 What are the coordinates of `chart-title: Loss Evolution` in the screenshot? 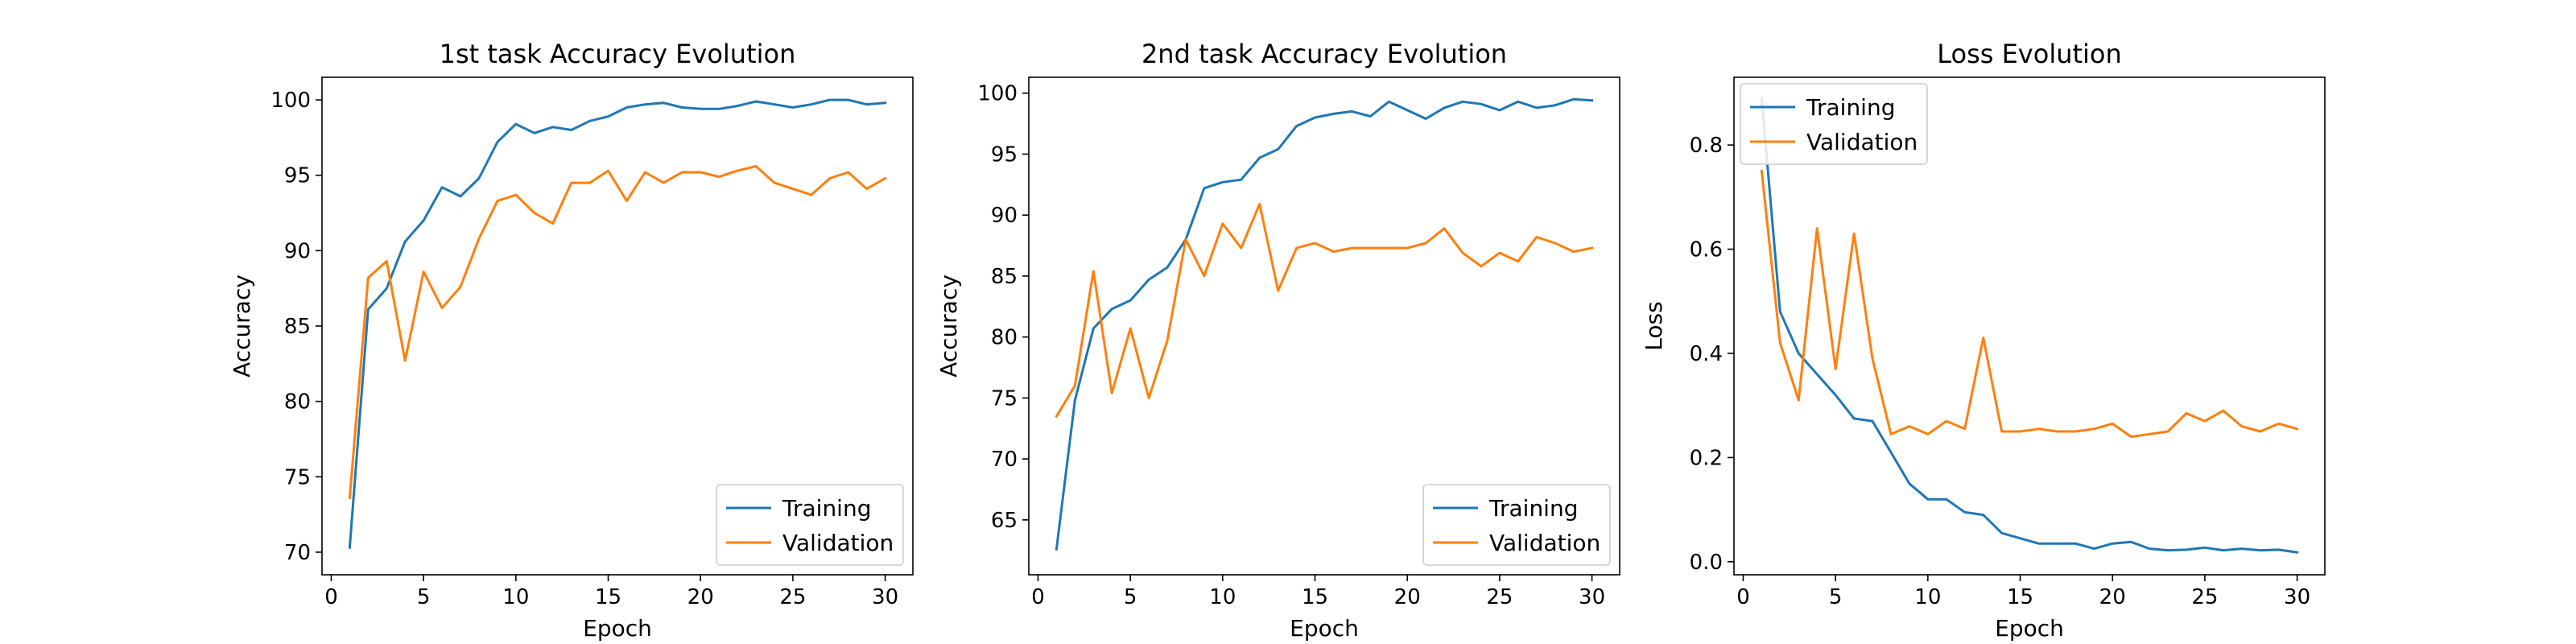 It's located at (2029, 54).